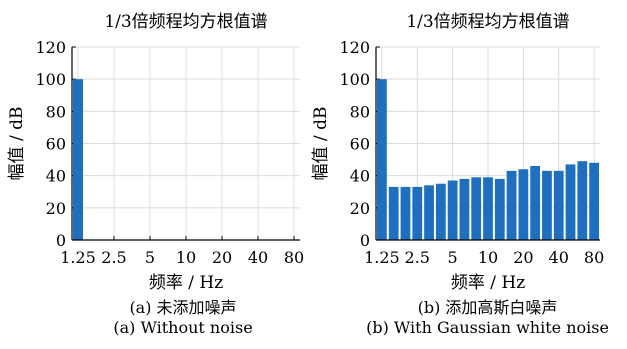 The image size is (627, 349). Describe the element at coordinates (183, 307) in the screenshot. I see `caption-a-chinese: (a) 未添加噪声` at that location.